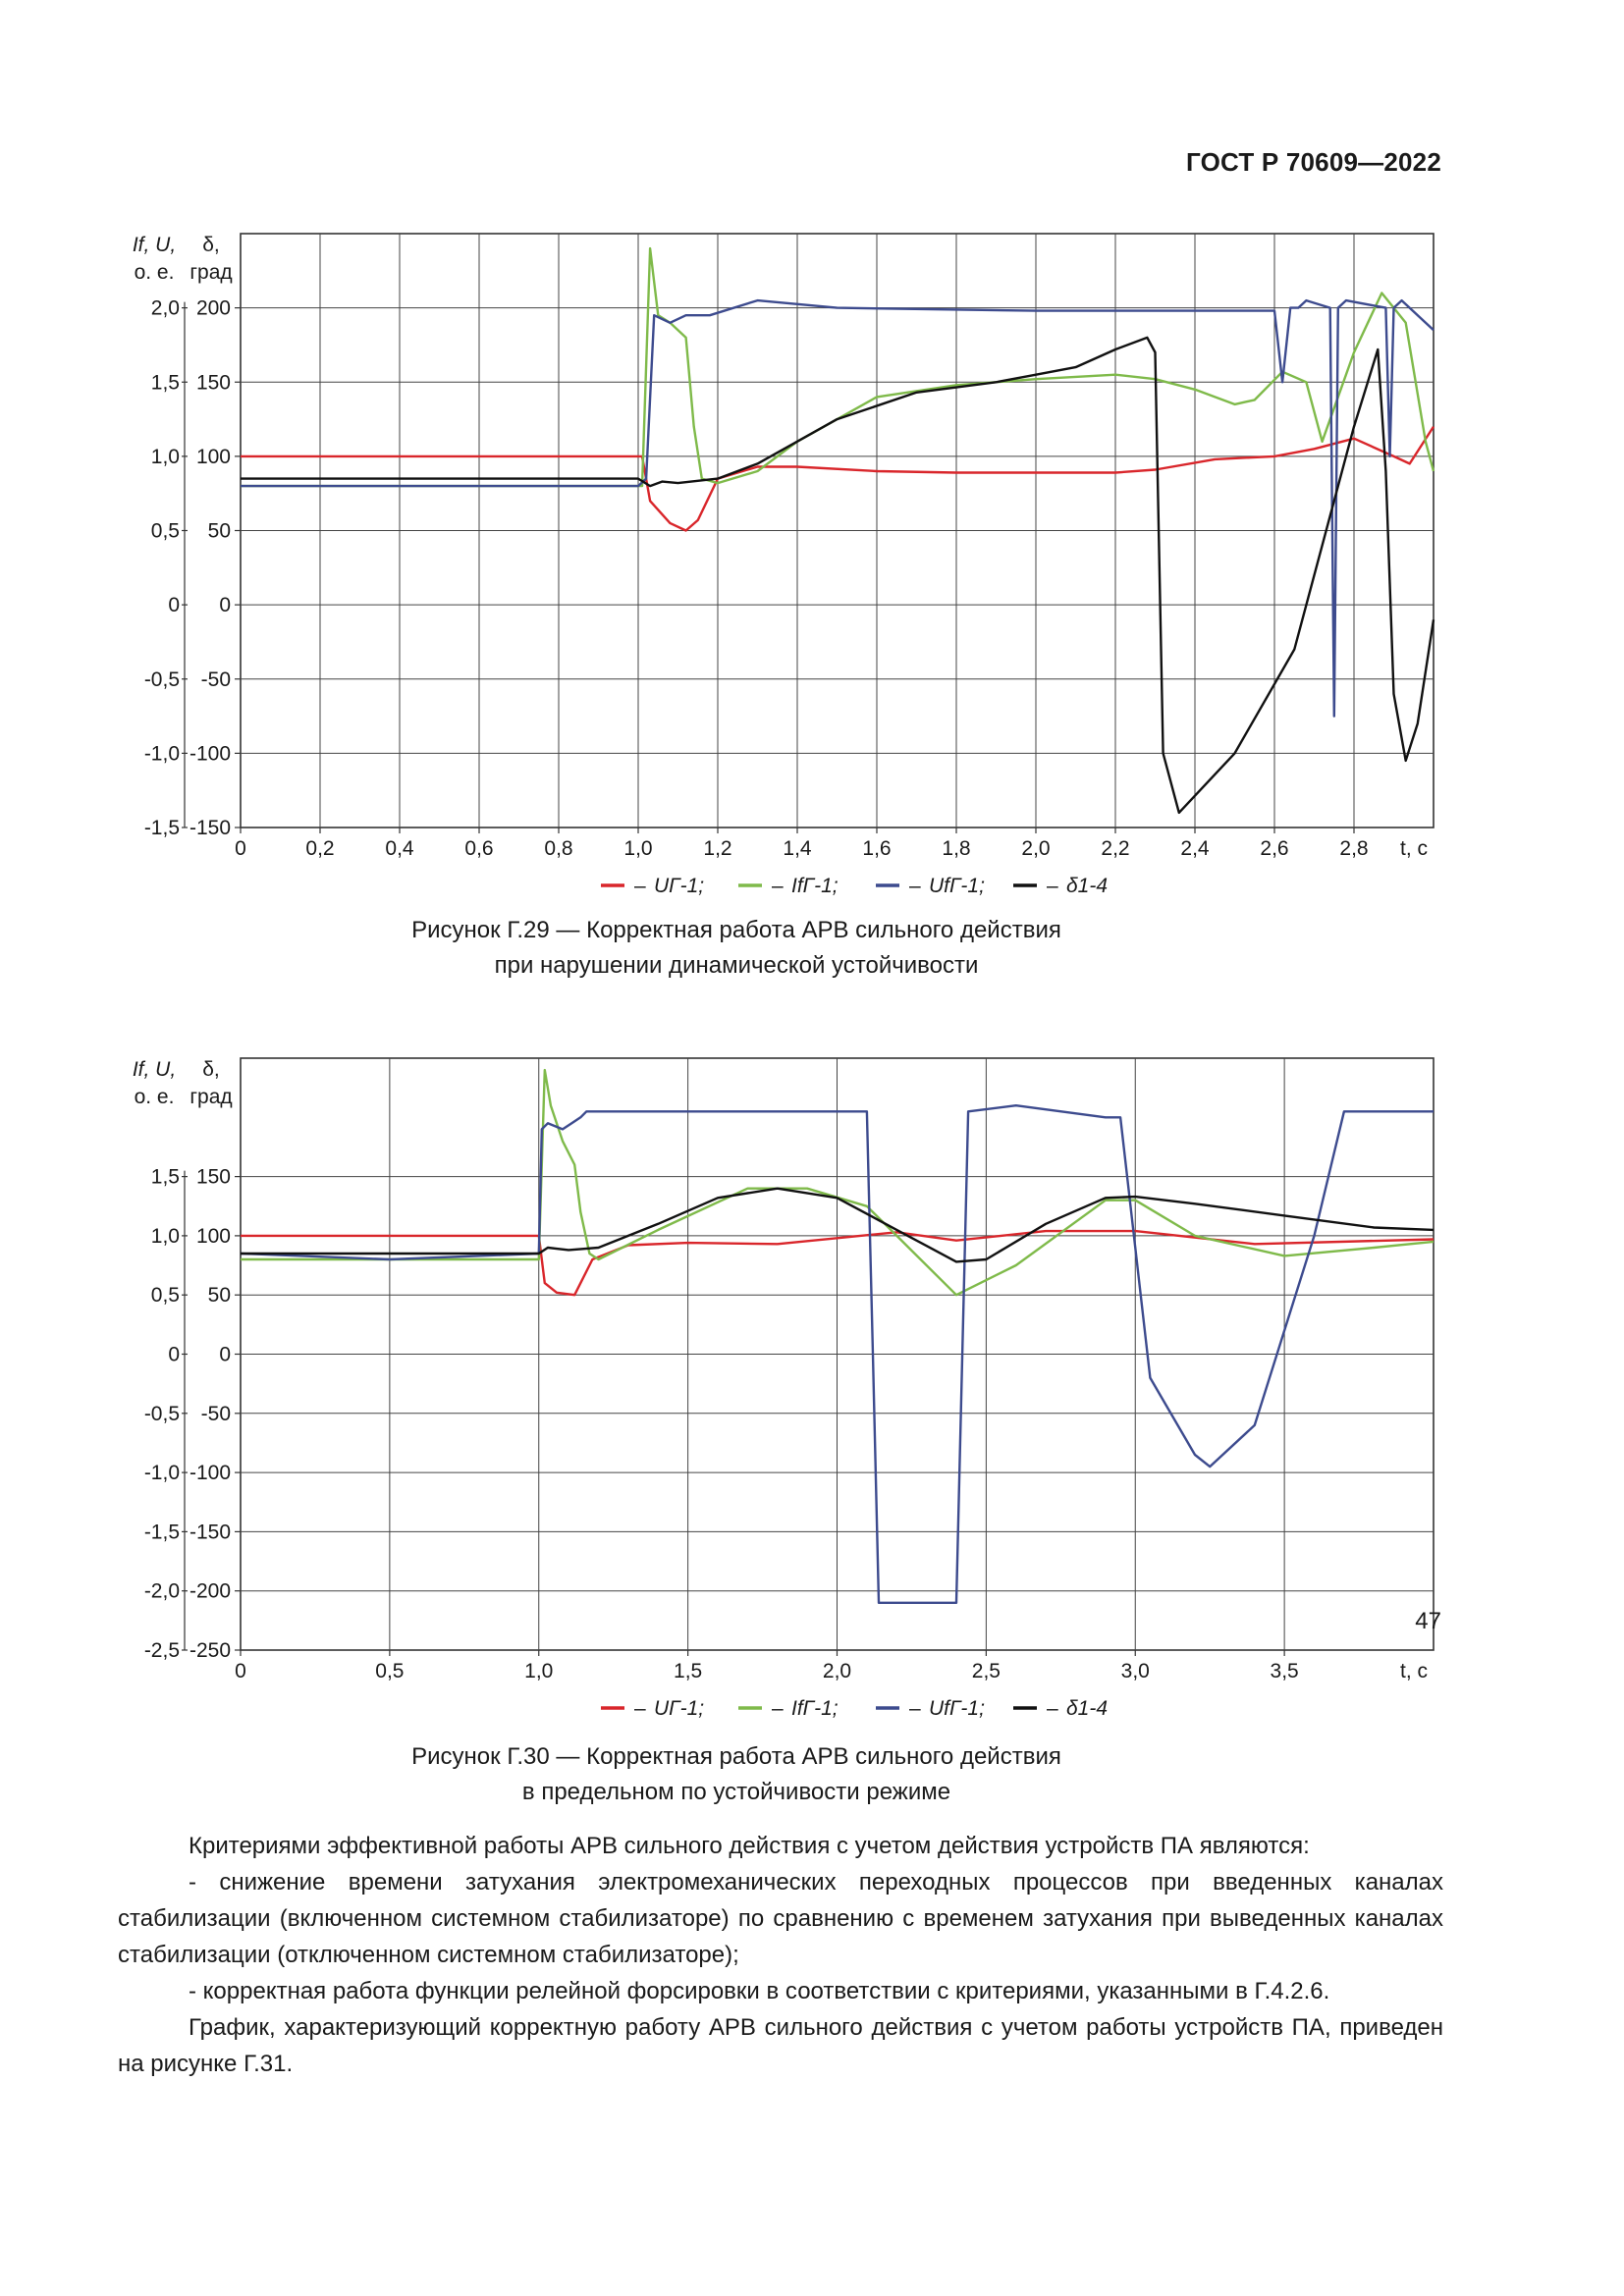 Image resolution: width=1624 pixels, height=2296 pixels. What do you see at coordinates (399, 849) in the screenshot?
I see `x-tick-label: 0,4` at bounding box center [399, 849].